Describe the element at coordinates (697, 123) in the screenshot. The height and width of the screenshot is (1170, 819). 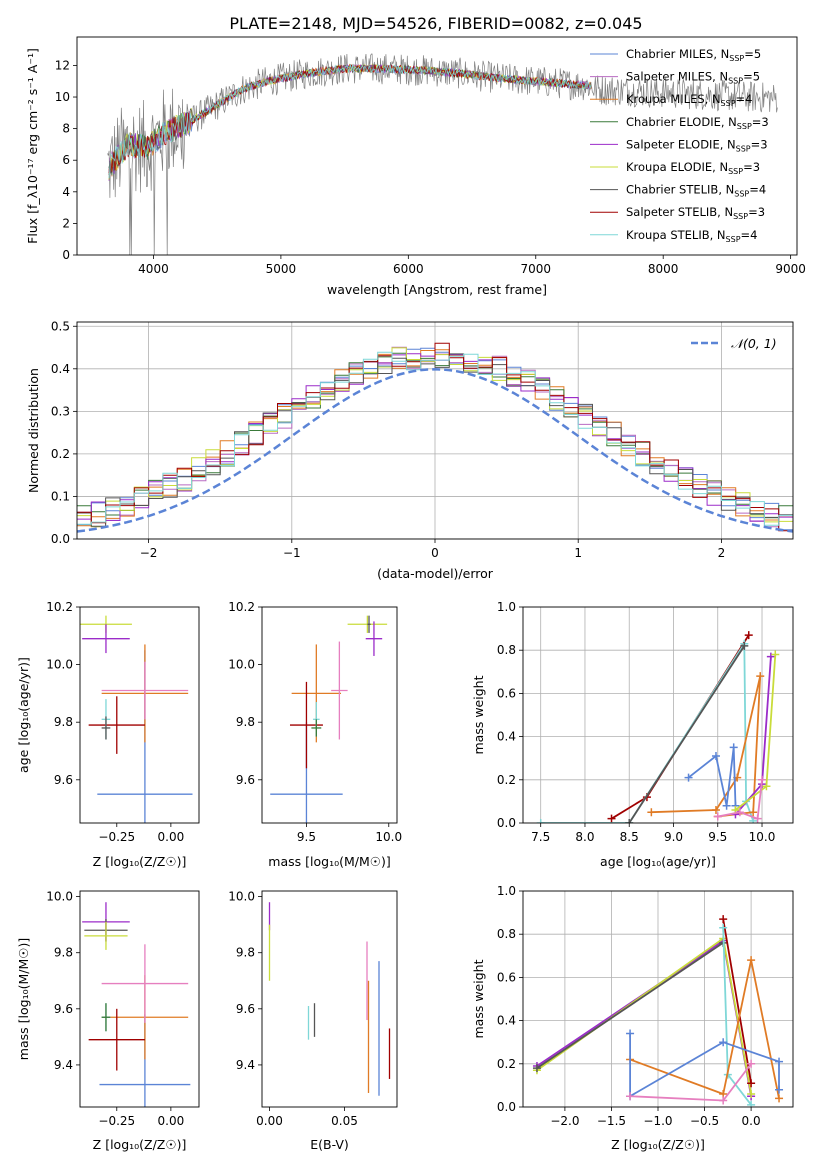
I see `legend-entry: Chabrier ELODIE, NSSP=3` at that location.